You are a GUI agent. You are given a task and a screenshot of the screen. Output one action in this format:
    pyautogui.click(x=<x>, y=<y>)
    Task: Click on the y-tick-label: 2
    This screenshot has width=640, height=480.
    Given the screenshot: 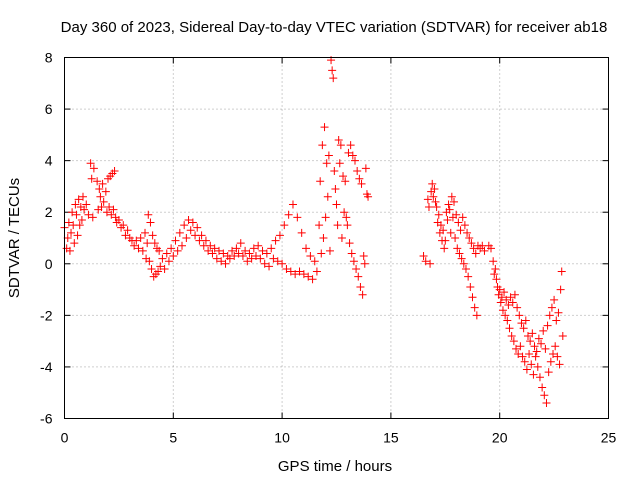 What is the action you would take?
    pyautogui.click(x=49, y=212)
    